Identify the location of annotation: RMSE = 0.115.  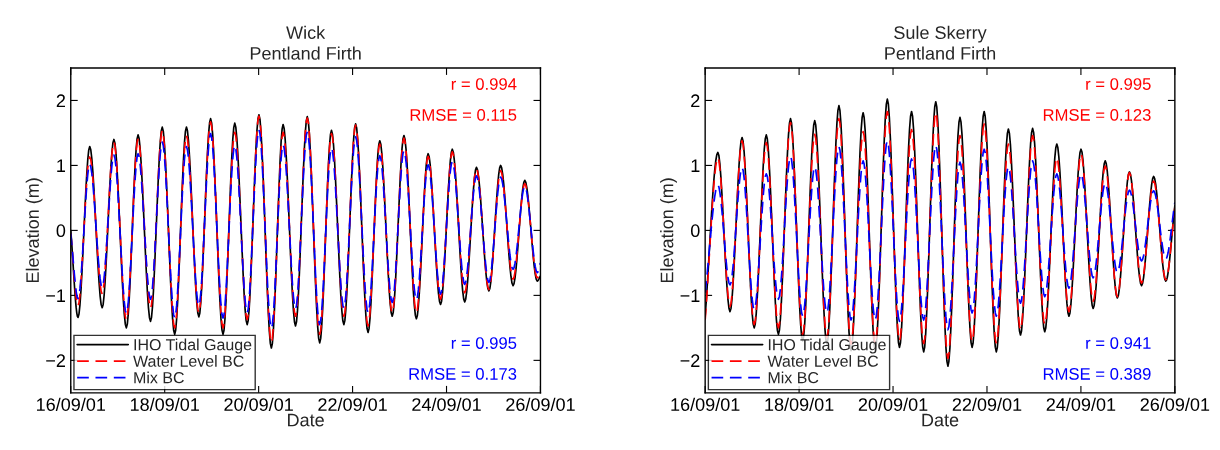
(463, 115).